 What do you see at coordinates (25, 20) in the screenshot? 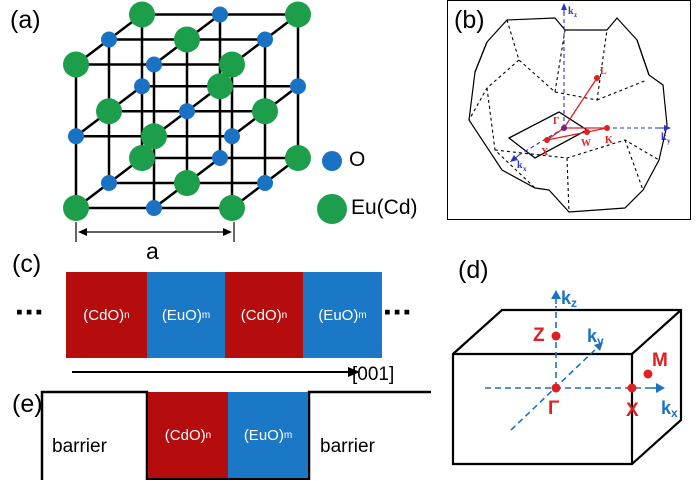
I see `panel-label-a: (a)` at bounding box center [25, 20].